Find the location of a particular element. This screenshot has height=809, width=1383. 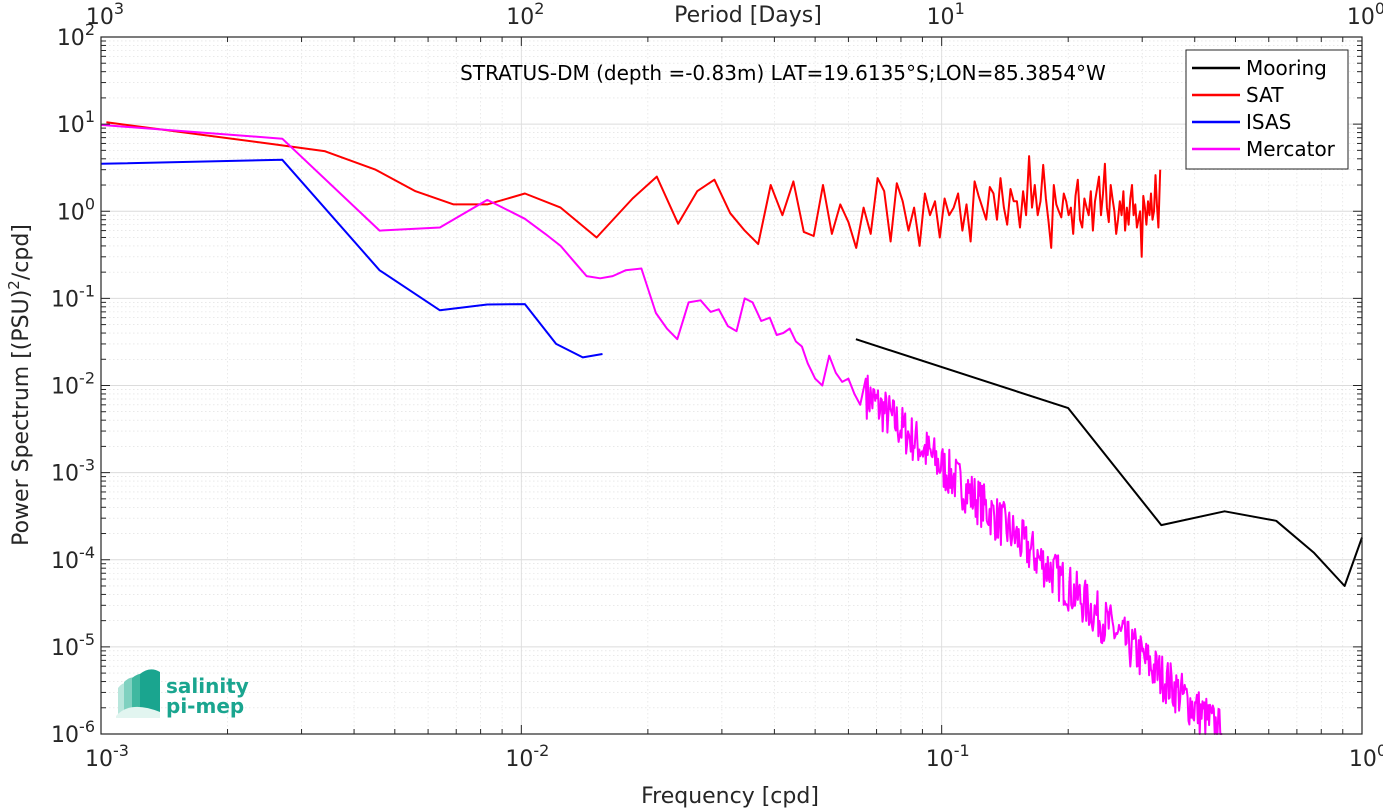

y-tick-label: 10⁻⁵ is located at coordinates (73, 645).